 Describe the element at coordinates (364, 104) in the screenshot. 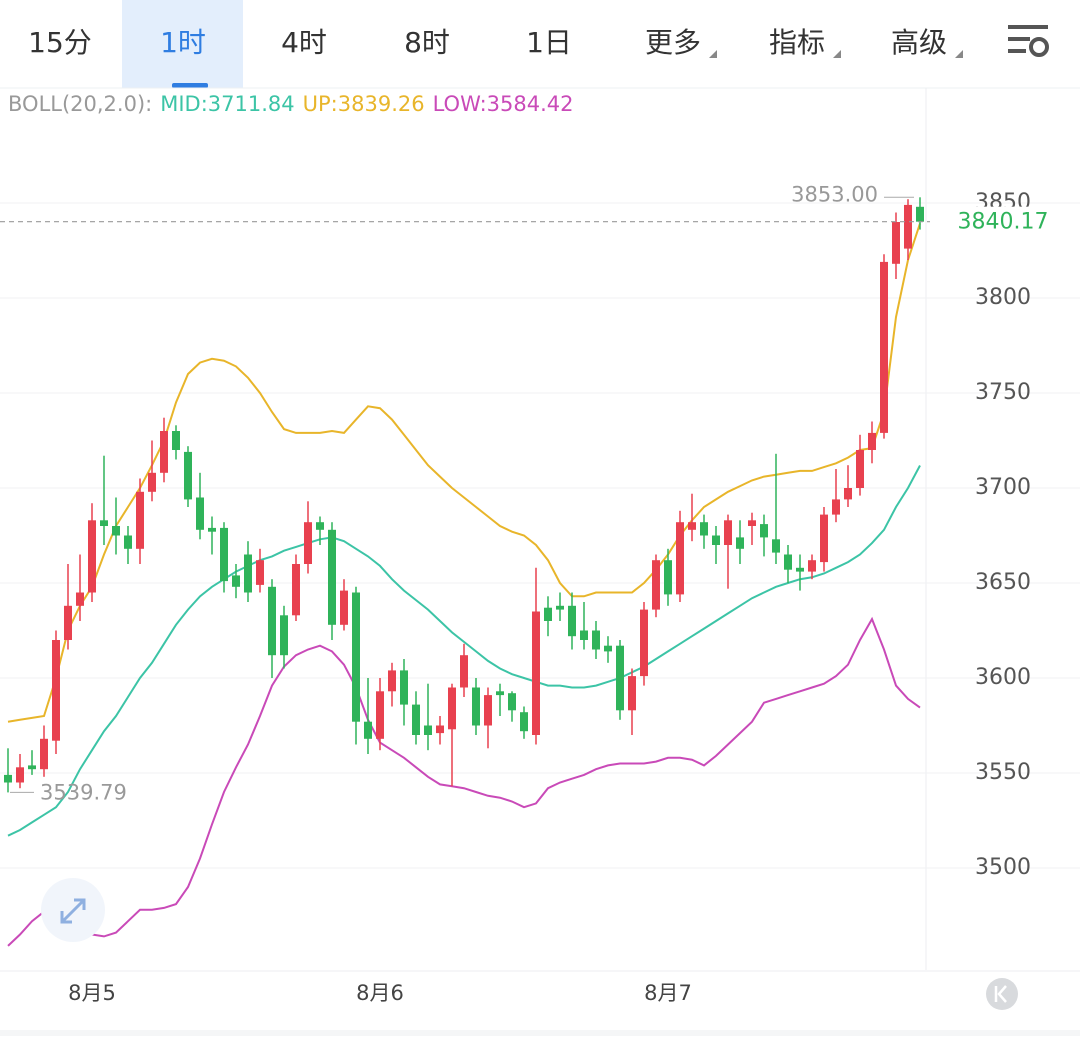

I see `legend-entry: UP:3839.26` at that location.